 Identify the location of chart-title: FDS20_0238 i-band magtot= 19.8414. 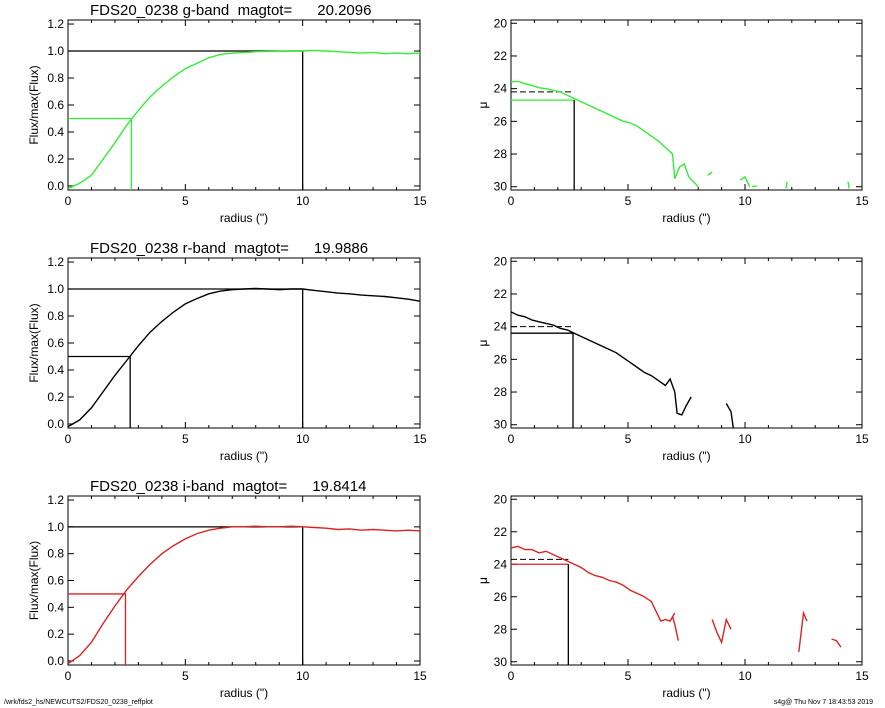
(228, 486).